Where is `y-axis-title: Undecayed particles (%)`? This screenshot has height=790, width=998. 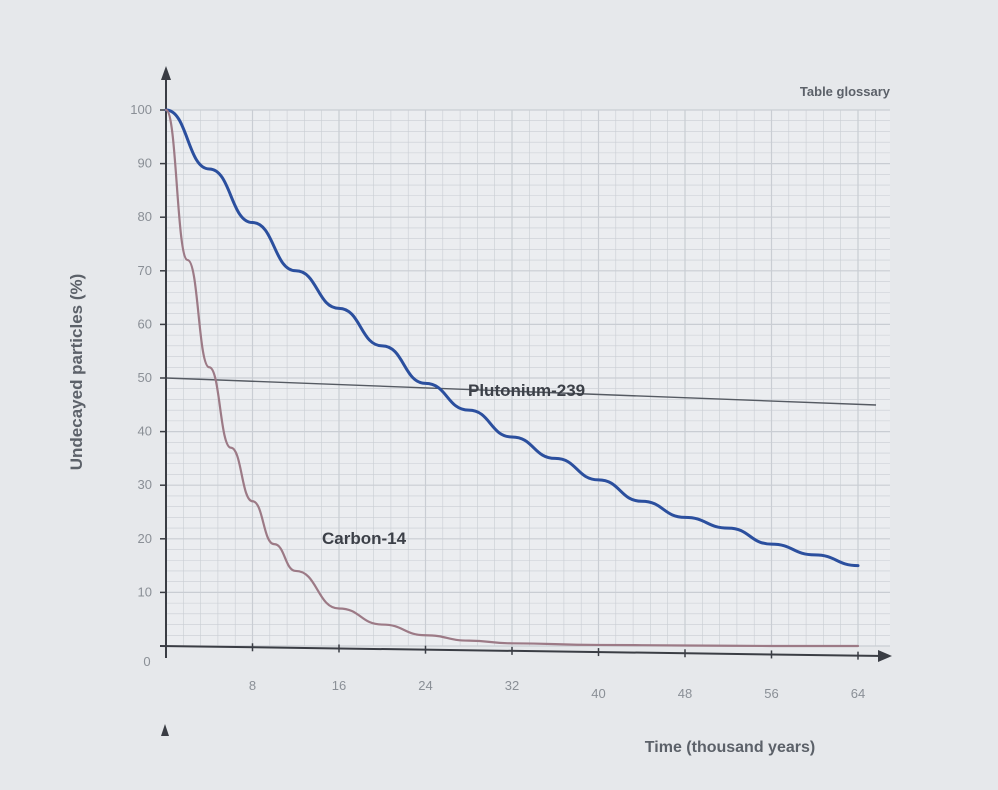 y-axis-title: Undecayed particles (%) is located at coordinates (76, 372).